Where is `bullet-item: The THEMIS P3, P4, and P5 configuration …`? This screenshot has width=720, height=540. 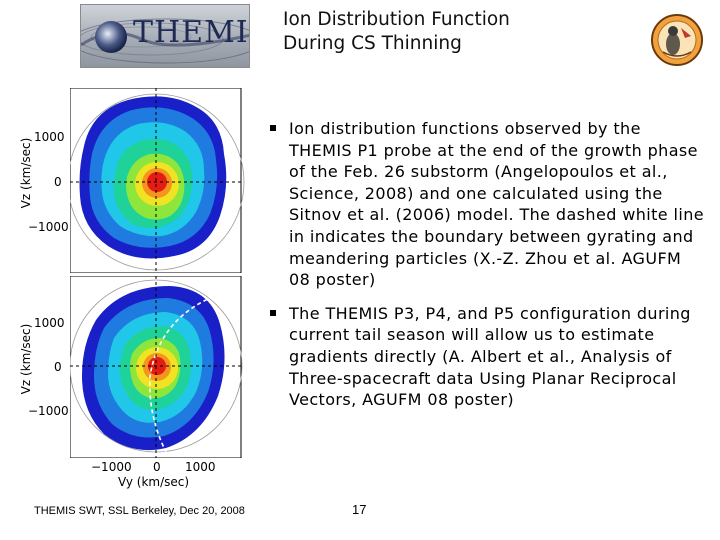 bullet-item: The THEMIS P3, P4, and P5 configuration … is located at coordinates (486, 357).